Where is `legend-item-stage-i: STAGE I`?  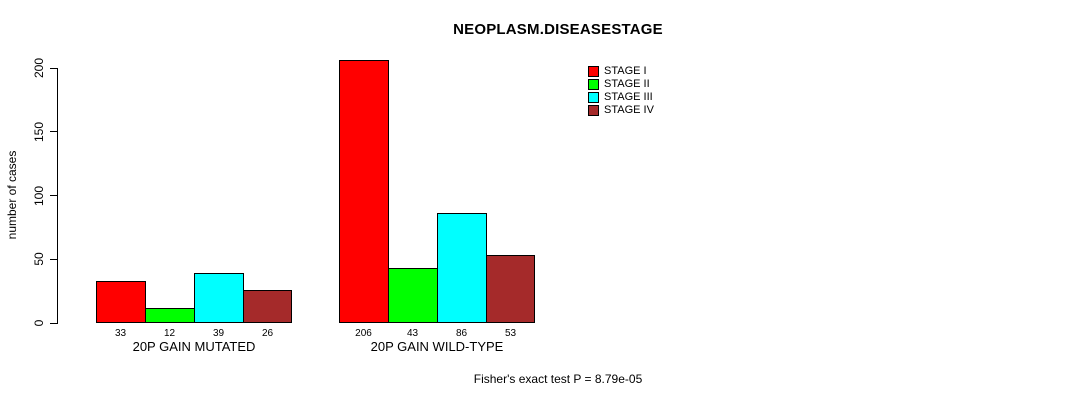
legend-item-stage-i: STAGE I is located at coordinates (621, 71).